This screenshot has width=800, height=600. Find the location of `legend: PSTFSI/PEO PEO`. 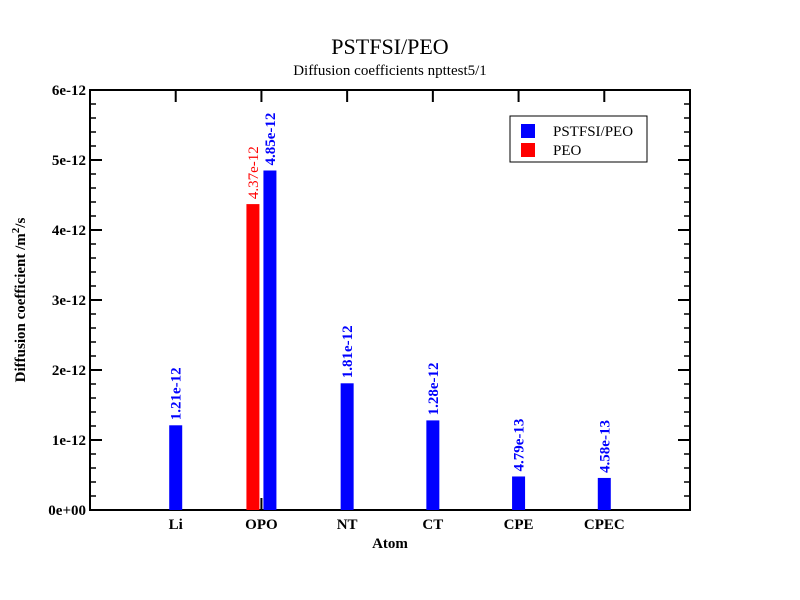

legend: PSTFSI/PEO PEO is located at coordinates (578, 139).